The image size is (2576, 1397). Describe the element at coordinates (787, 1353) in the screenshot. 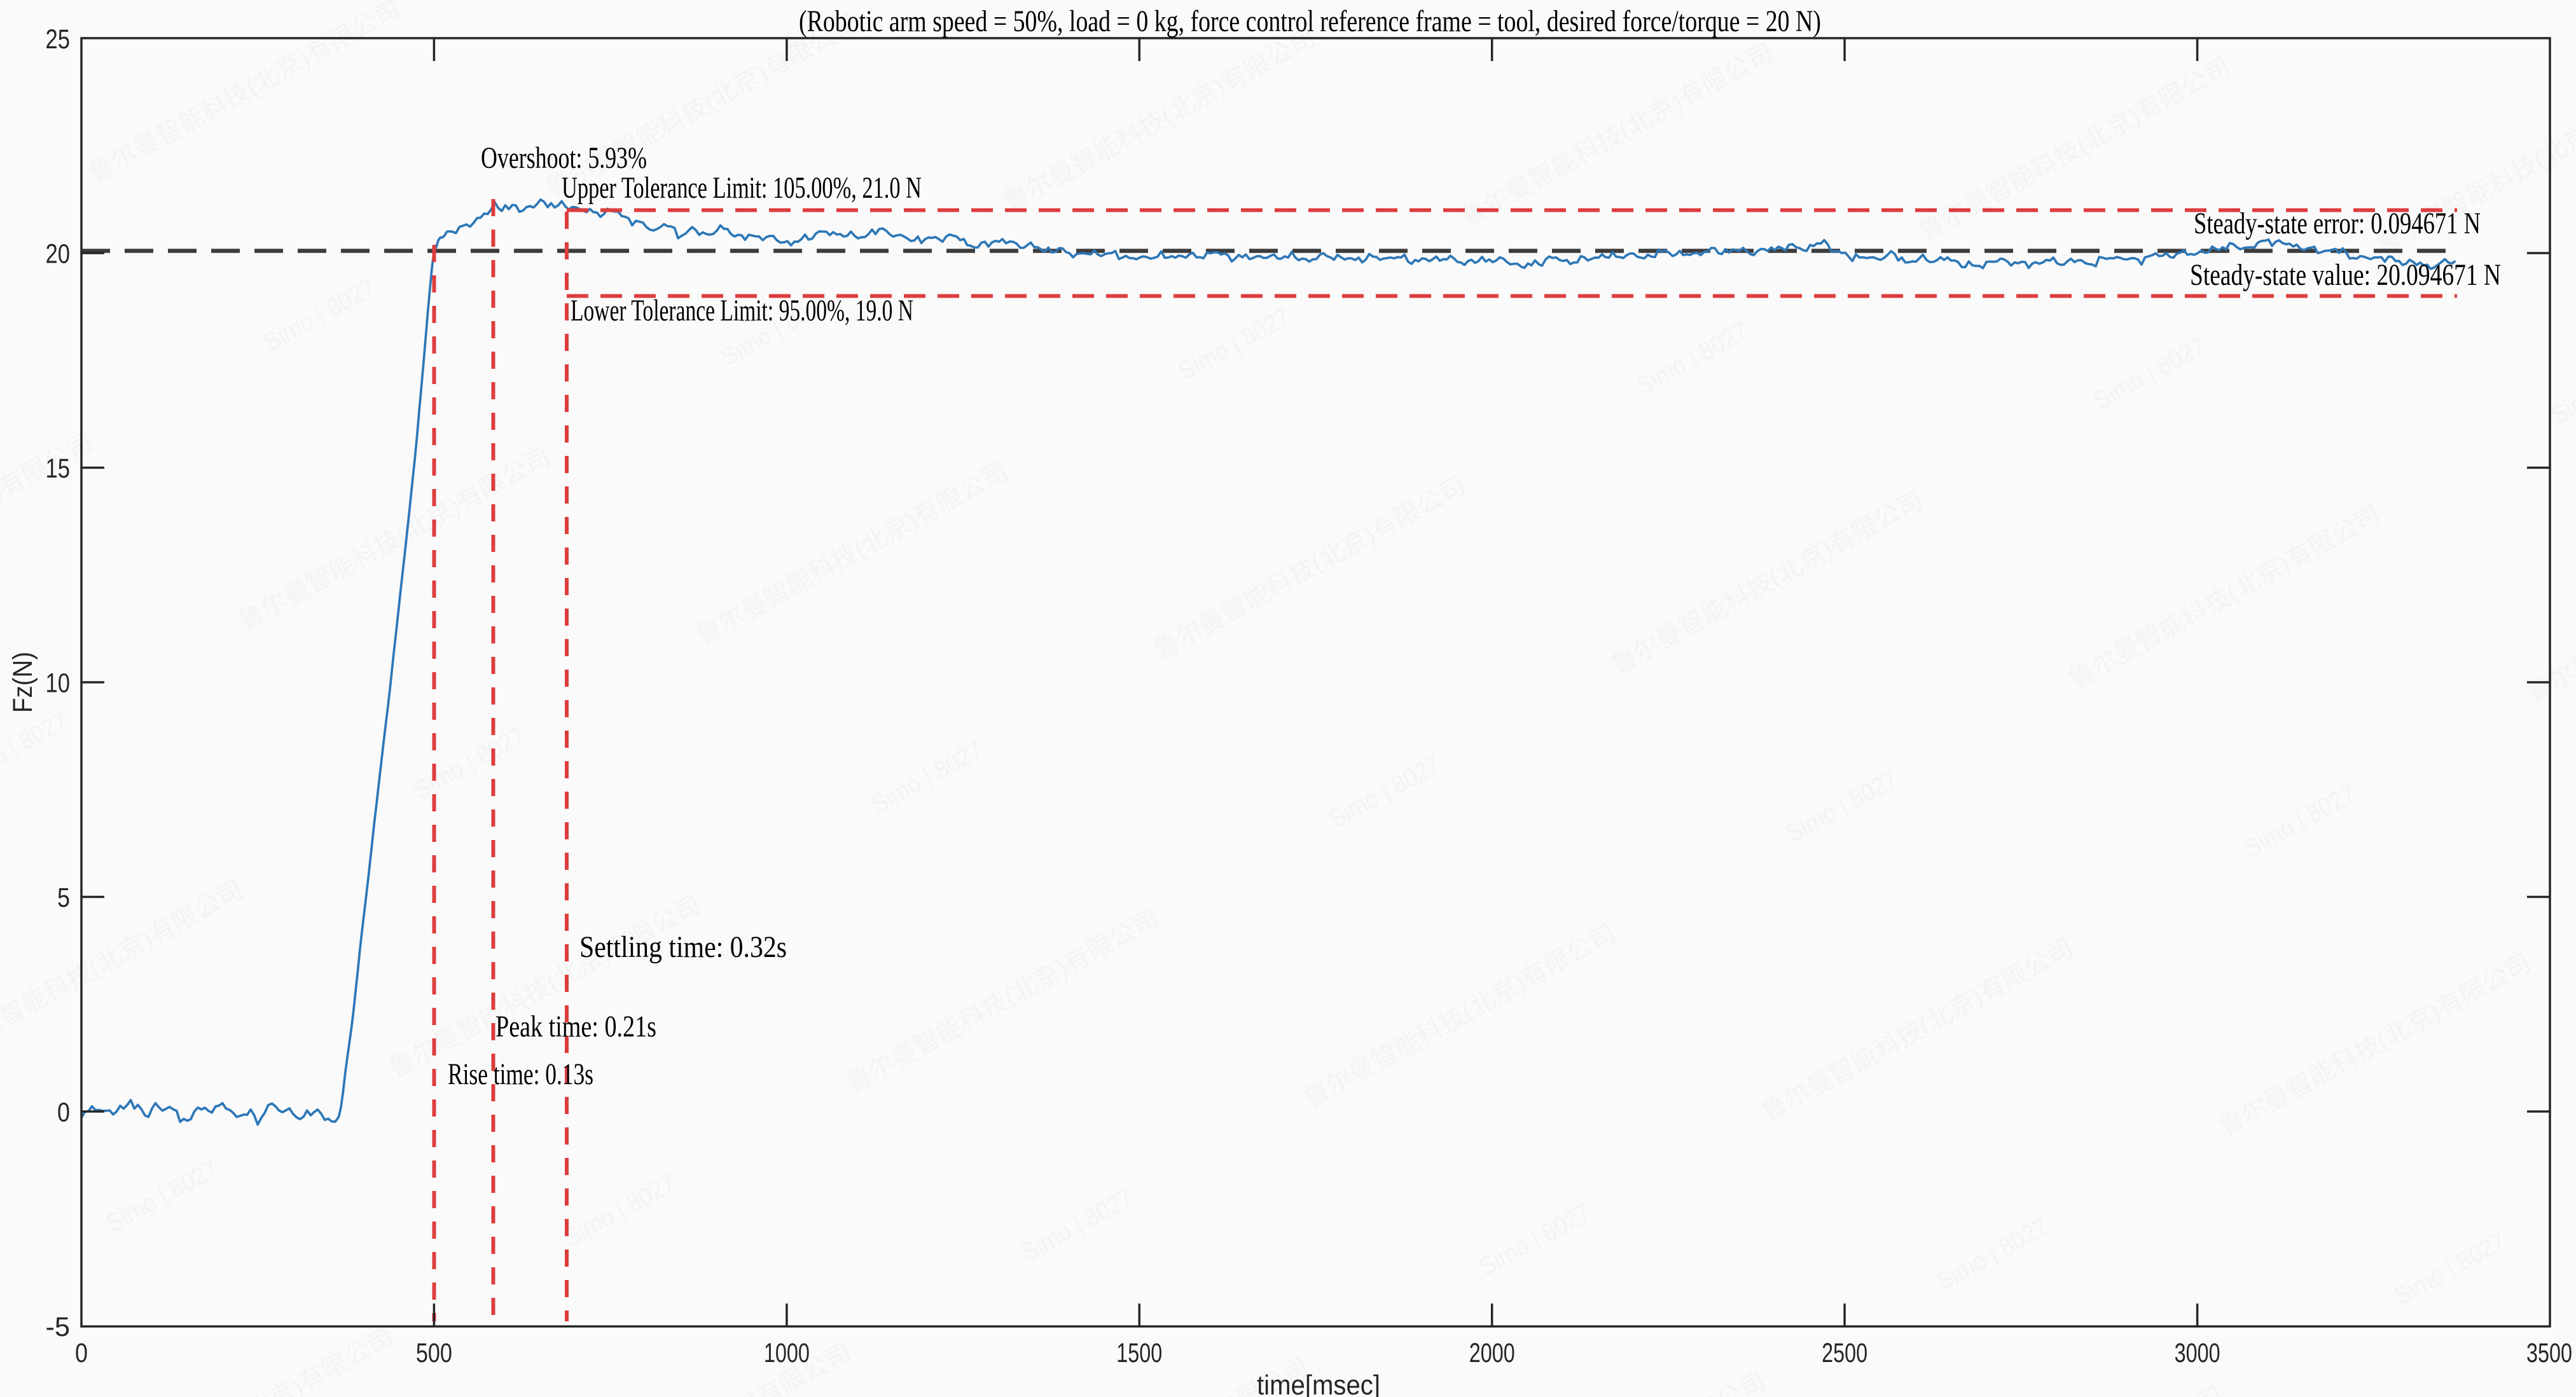

I see `svg-text: 1000` at that location.